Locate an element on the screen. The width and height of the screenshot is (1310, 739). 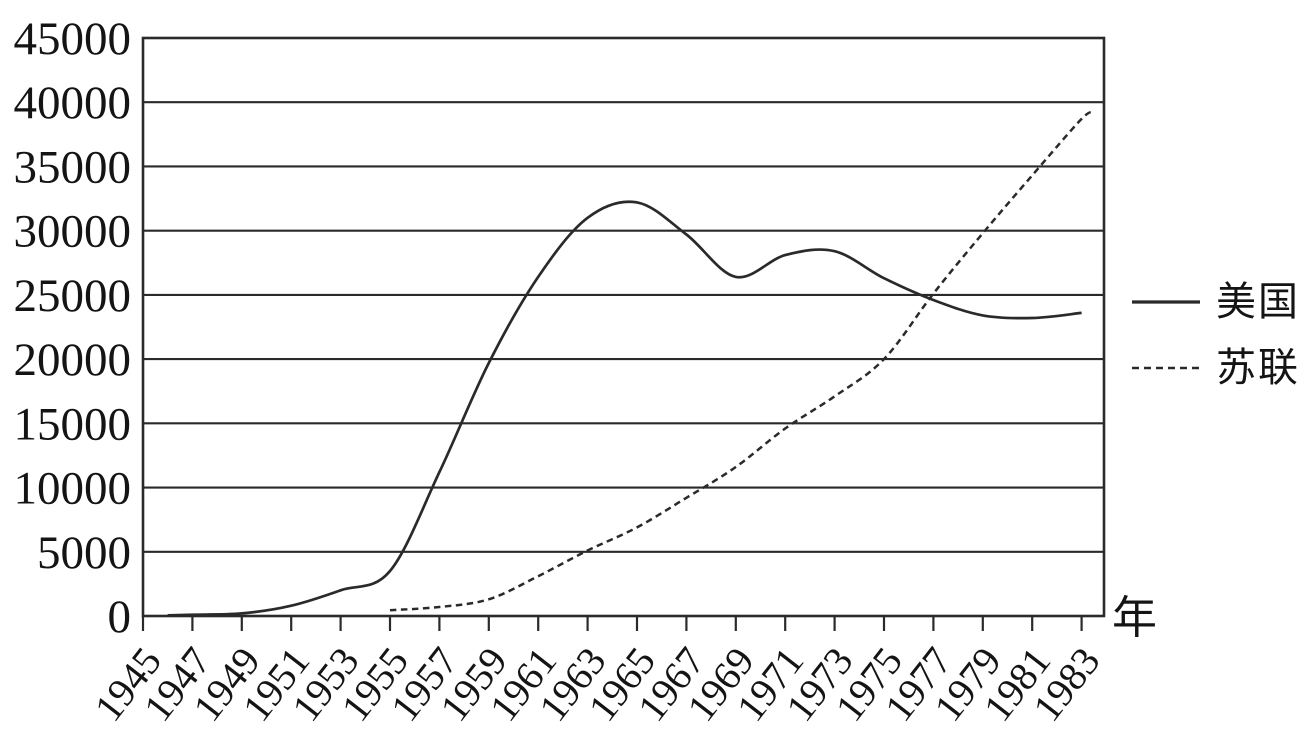
y-axis-tick-label: 40000 is located at coordinates (73, 103).